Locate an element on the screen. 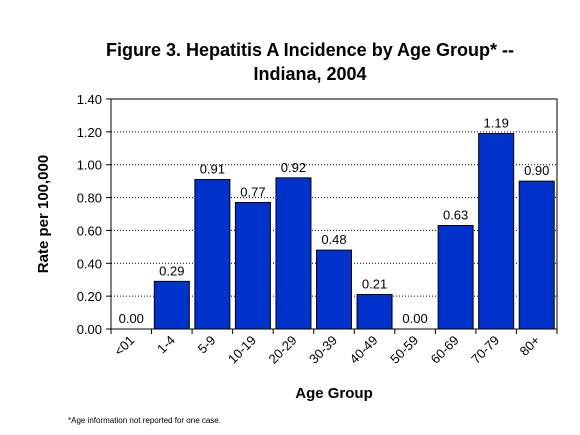 The image size is (580, 435). x-tick-label: 30-39 is located at coordinates (323, 350).